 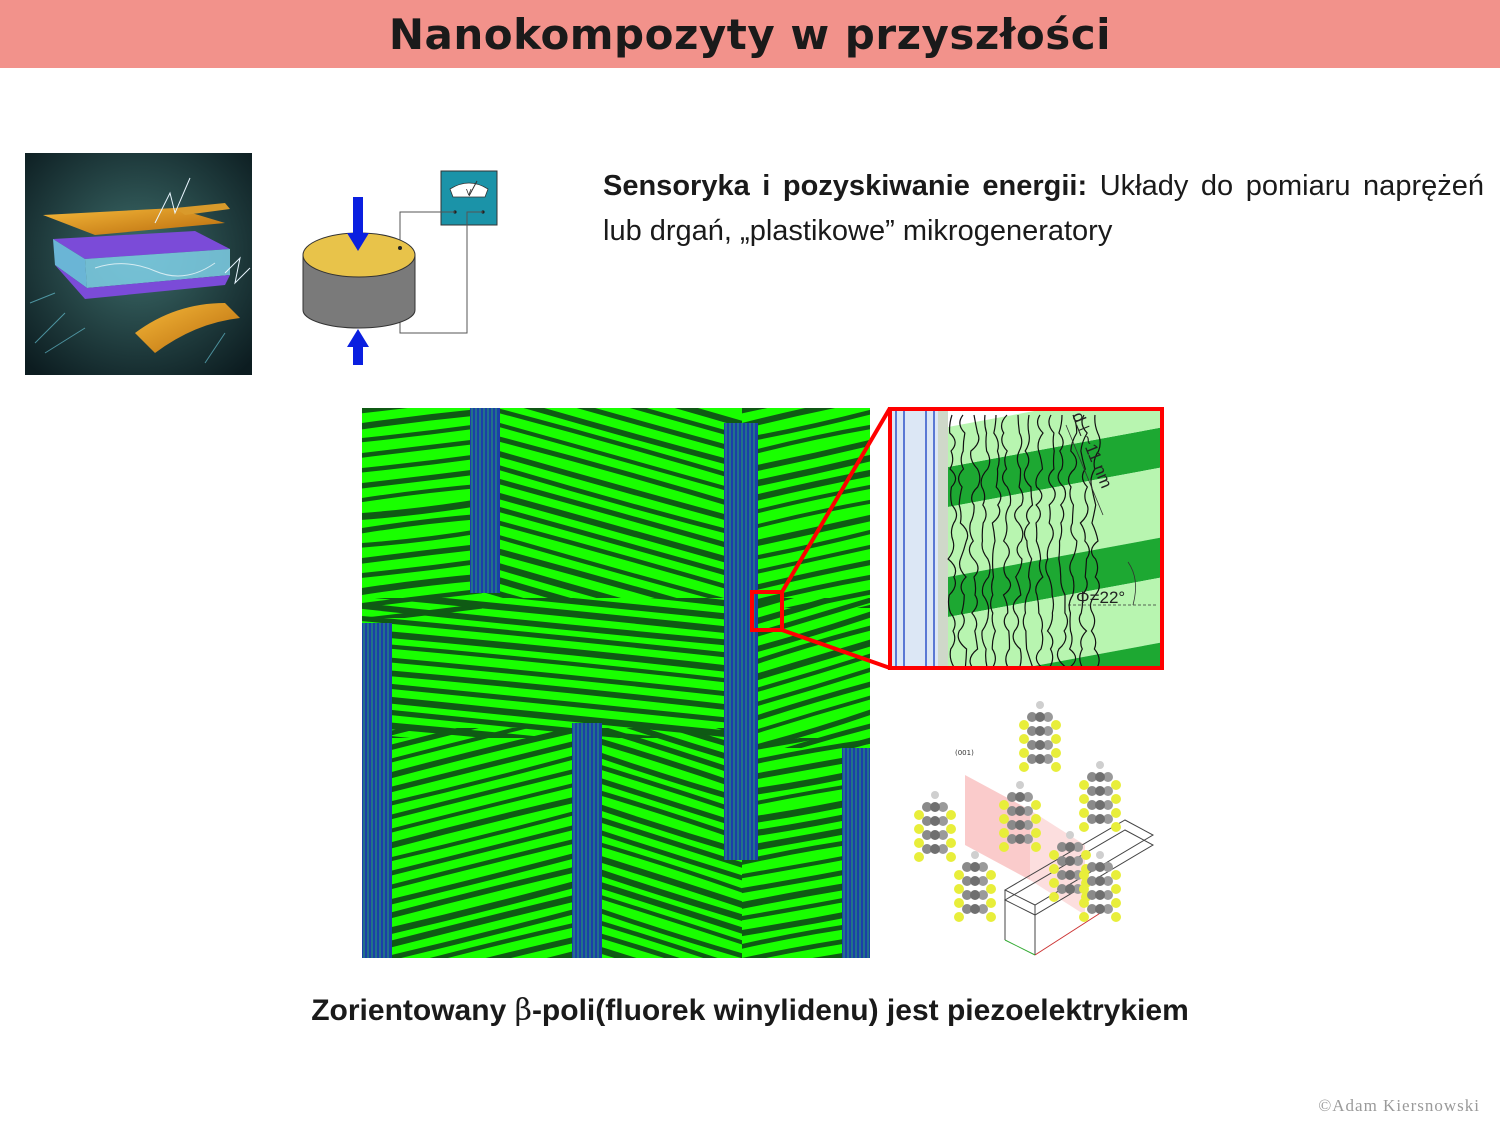 What do you see at coordinates (1026, 538) in the screenshot?
I see `zoom-detail-image: Φ=22° d⊥~11 nm` at bounding box center [1026, 538].